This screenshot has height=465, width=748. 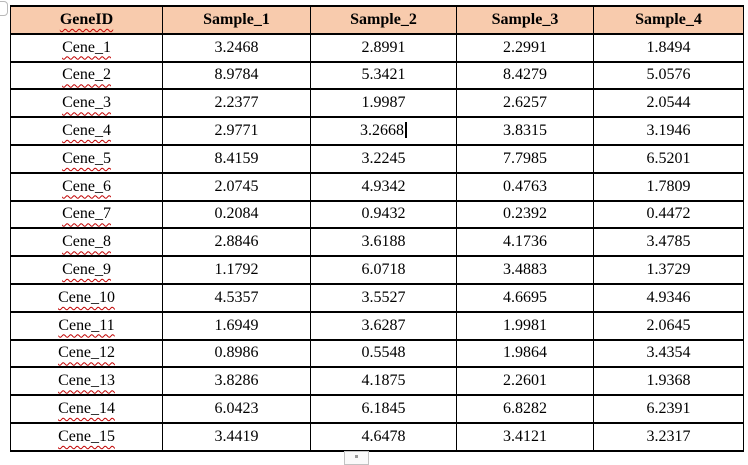 I want to click on gene-id-cell: Cene_7, so click(x=86, y=214).